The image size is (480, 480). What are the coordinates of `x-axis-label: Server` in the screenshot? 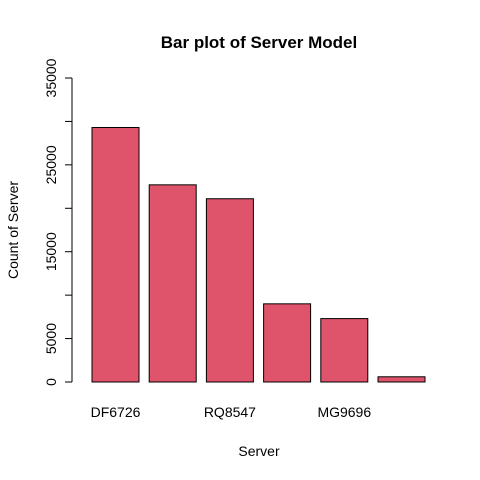 It's located at (259, 451).